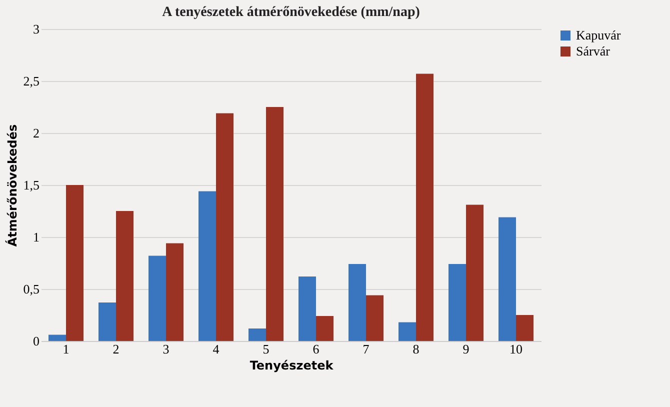  Describe the element at coordinates (516, 349) in the screenshot. I see `x-tick-label: 10` at that location.